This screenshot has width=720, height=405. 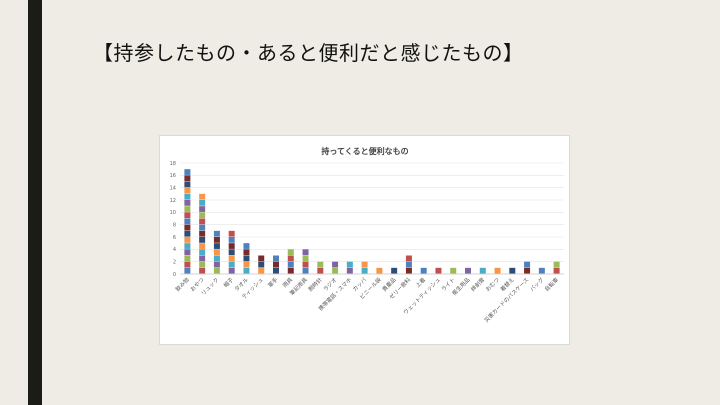 What do you see at coordinates (273, 282) in the screenshot?
I see `x-tick-label: 軍手` at bounding box center [273, 282].